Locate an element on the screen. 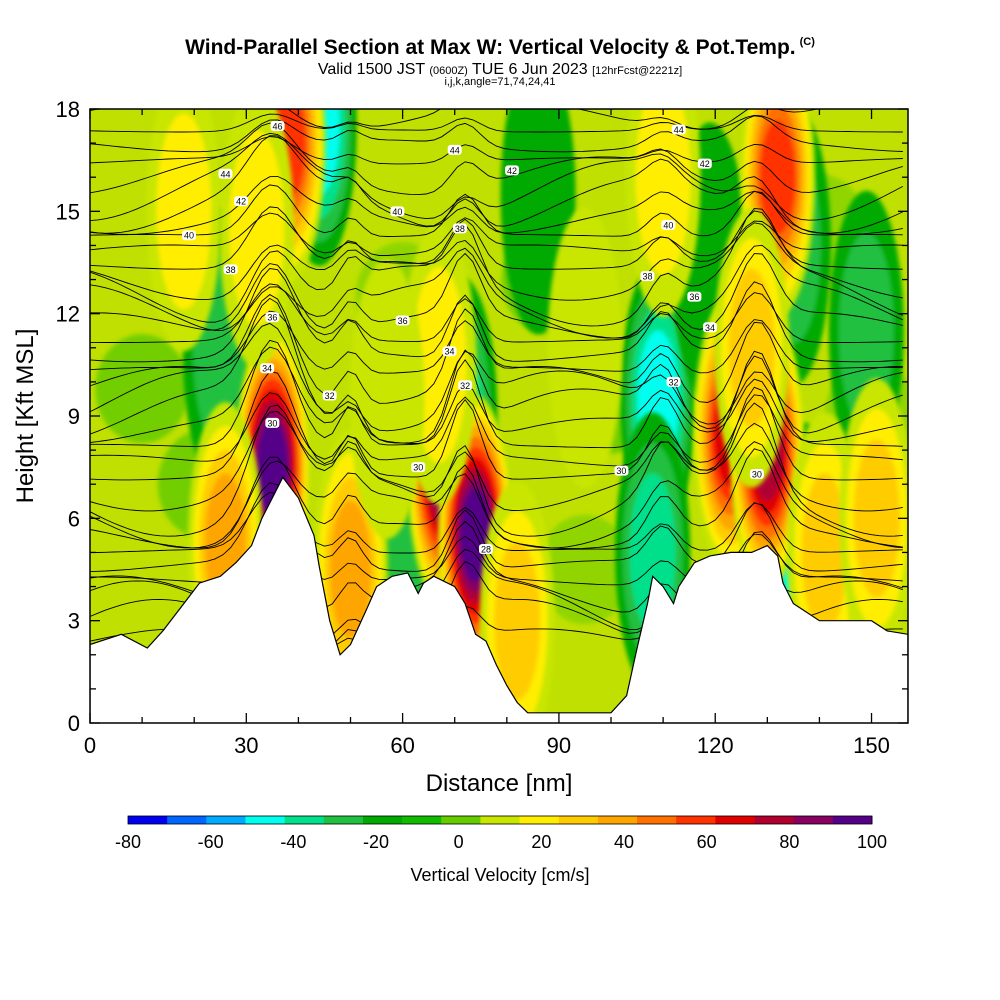  contour-label: 46 is located at coordinates (277, 126).